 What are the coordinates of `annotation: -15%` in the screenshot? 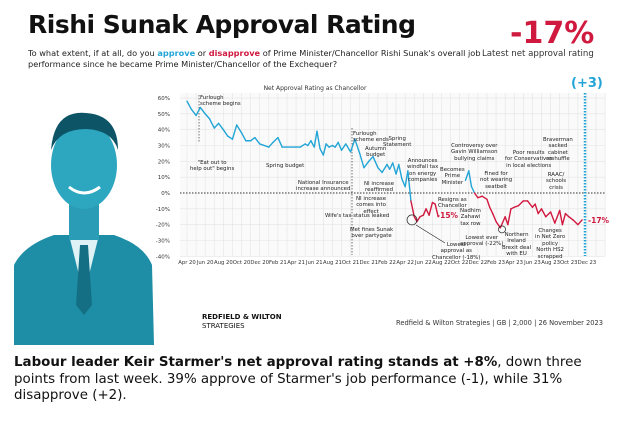 It's located at (448, 215).